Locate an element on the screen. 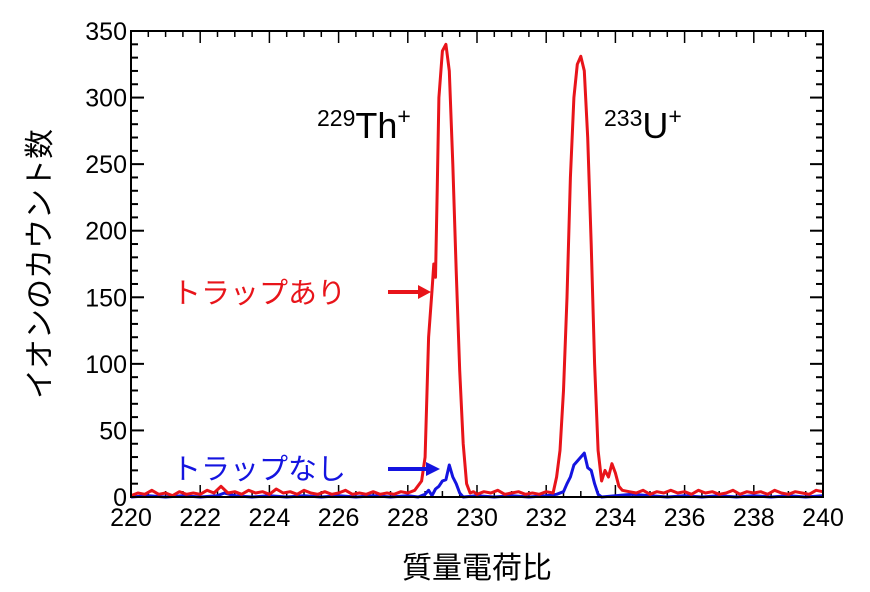  y-tick-label: 300 is located at coordinates (106, 99).